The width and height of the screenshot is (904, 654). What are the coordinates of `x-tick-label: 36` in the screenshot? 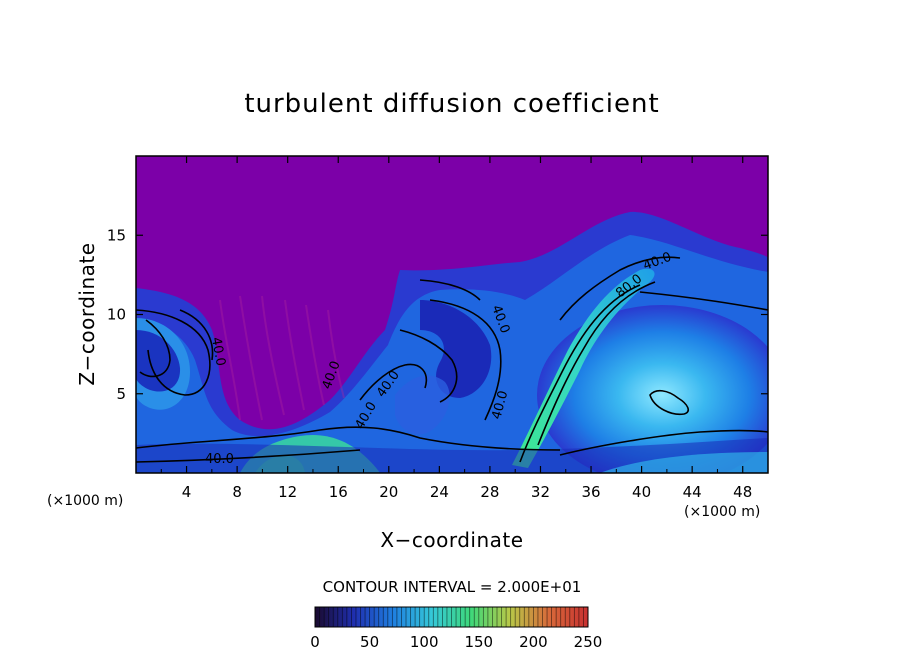 It's located at (590, 492).